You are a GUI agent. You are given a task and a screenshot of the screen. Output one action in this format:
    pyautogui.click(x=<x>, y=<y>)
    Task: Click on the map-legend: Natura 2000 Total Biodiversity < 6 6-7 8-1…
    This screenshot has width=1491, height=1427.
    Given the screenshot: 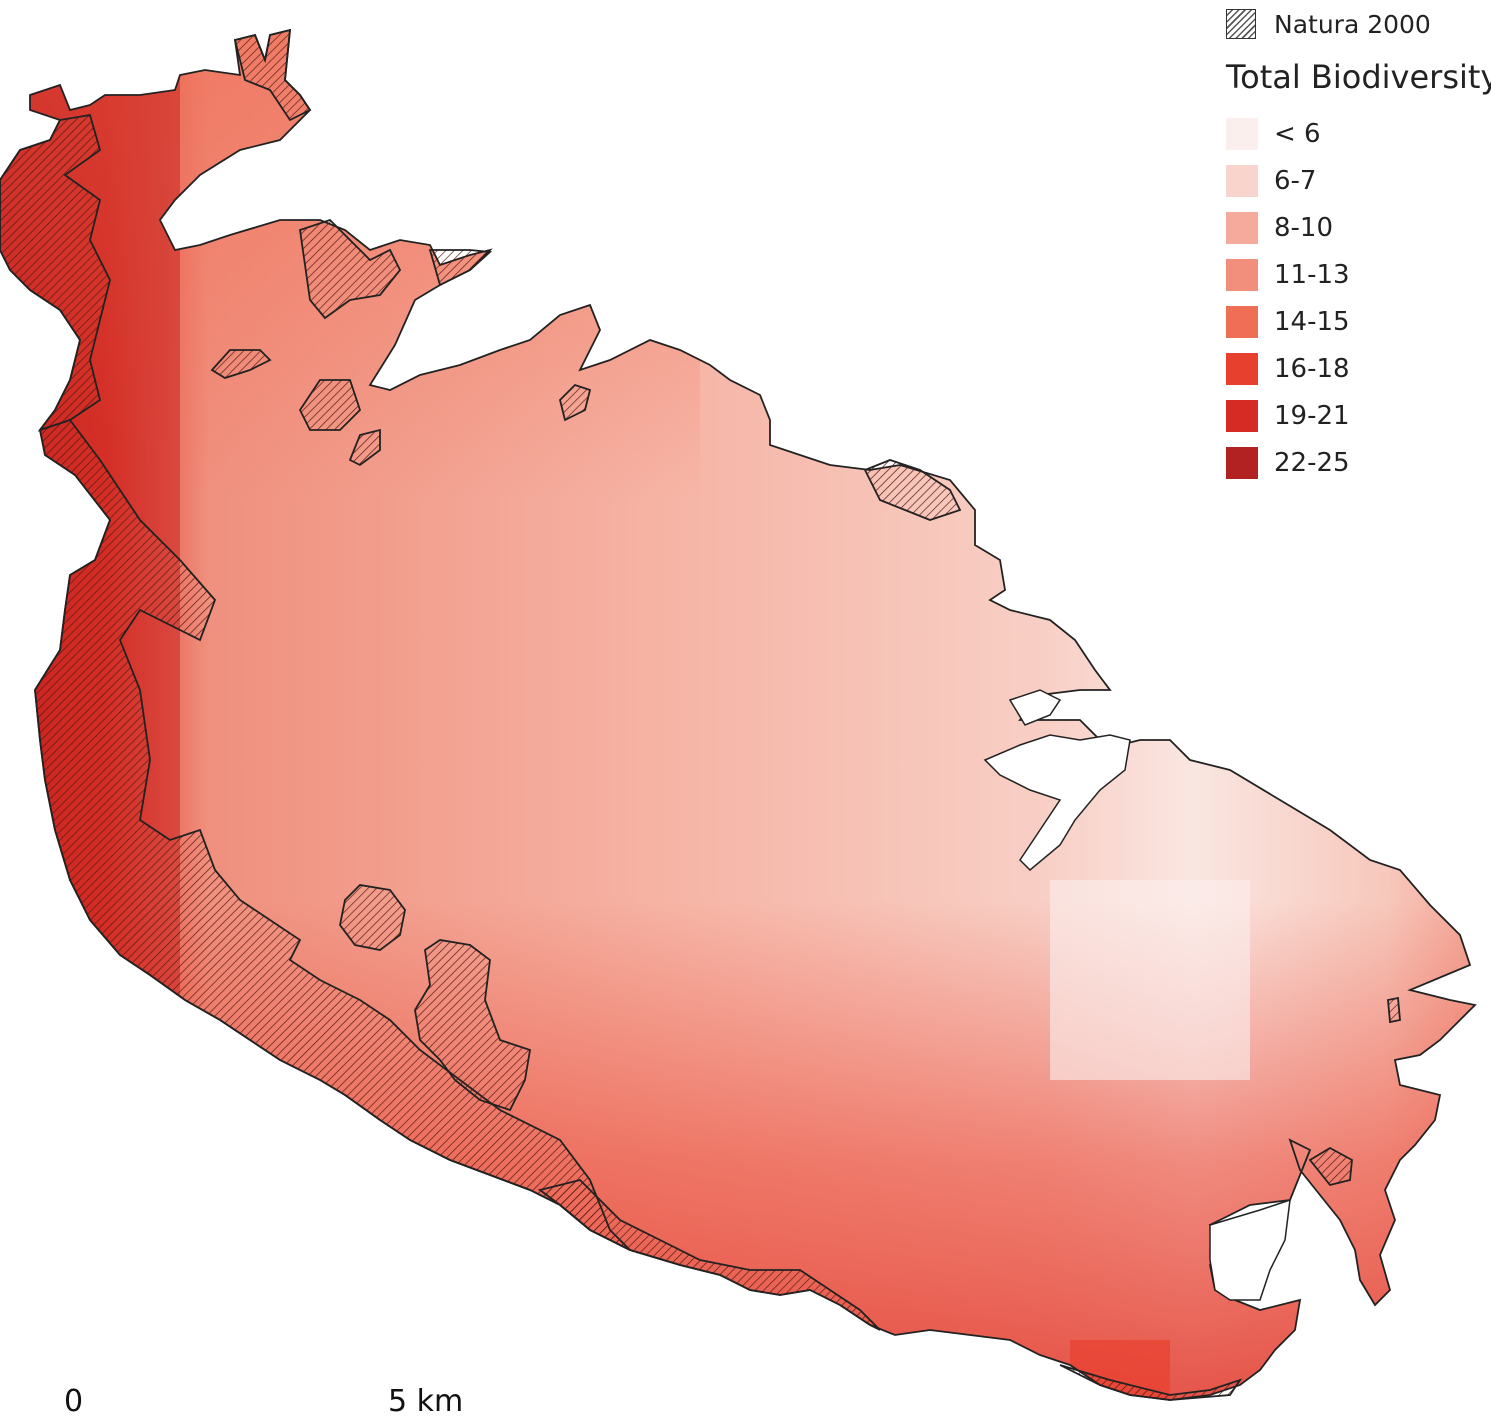 What is the action you would take?
    pyautogui.click(x=1358, y=246)
    